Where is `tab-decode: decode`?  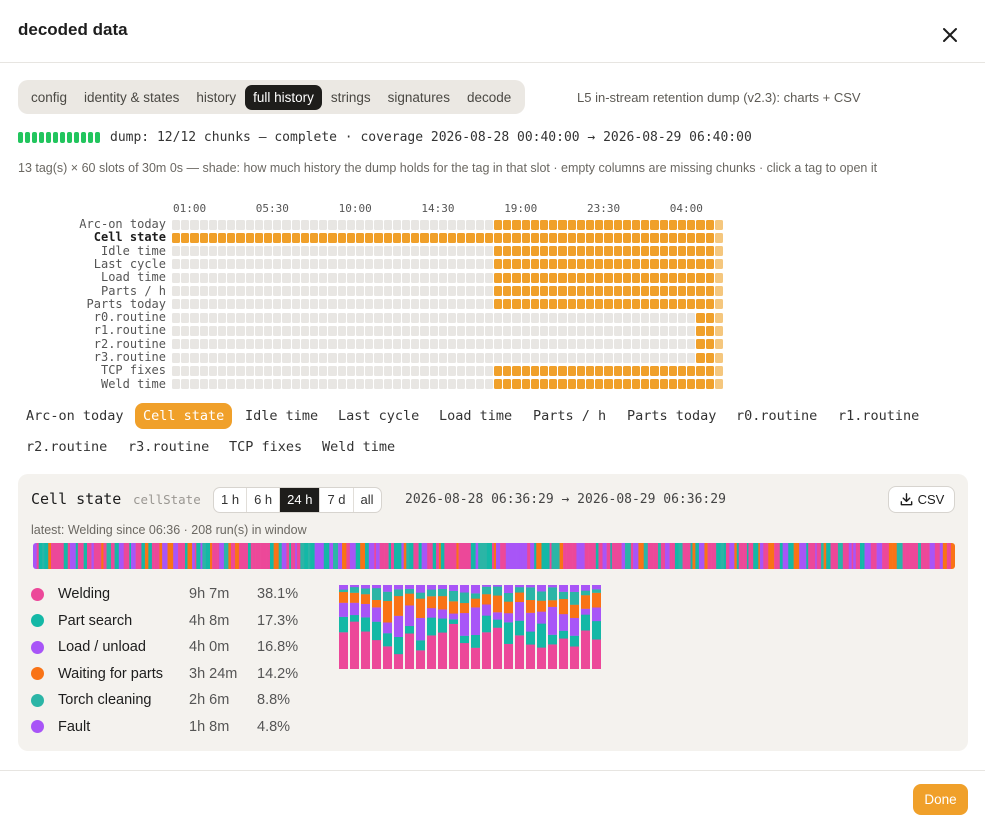
tab-decode: decode is located at coordinates (489, 97).